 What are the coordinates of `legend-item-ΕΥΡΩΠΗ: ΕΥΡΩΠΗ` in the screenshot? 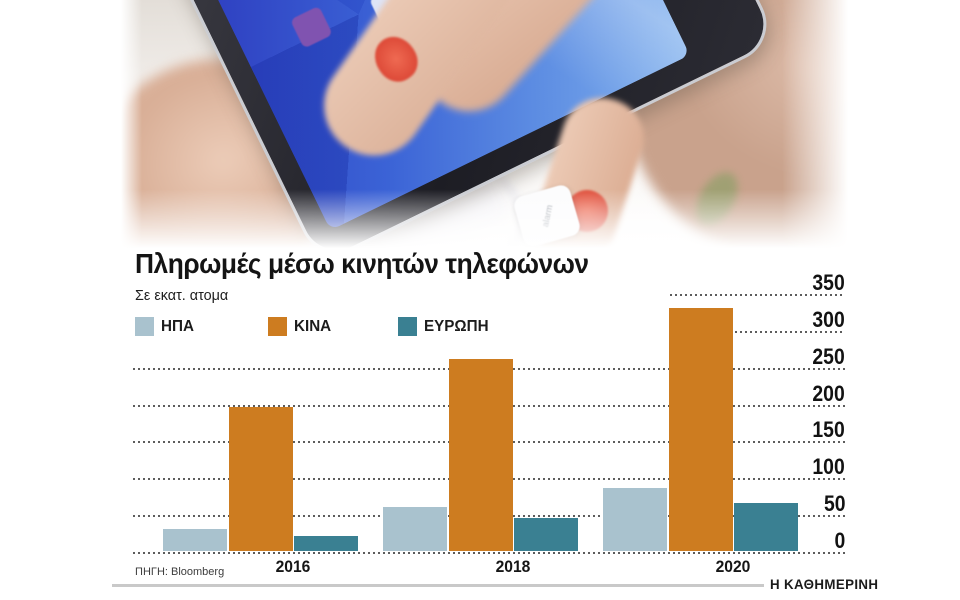 It's located at (445, 326).